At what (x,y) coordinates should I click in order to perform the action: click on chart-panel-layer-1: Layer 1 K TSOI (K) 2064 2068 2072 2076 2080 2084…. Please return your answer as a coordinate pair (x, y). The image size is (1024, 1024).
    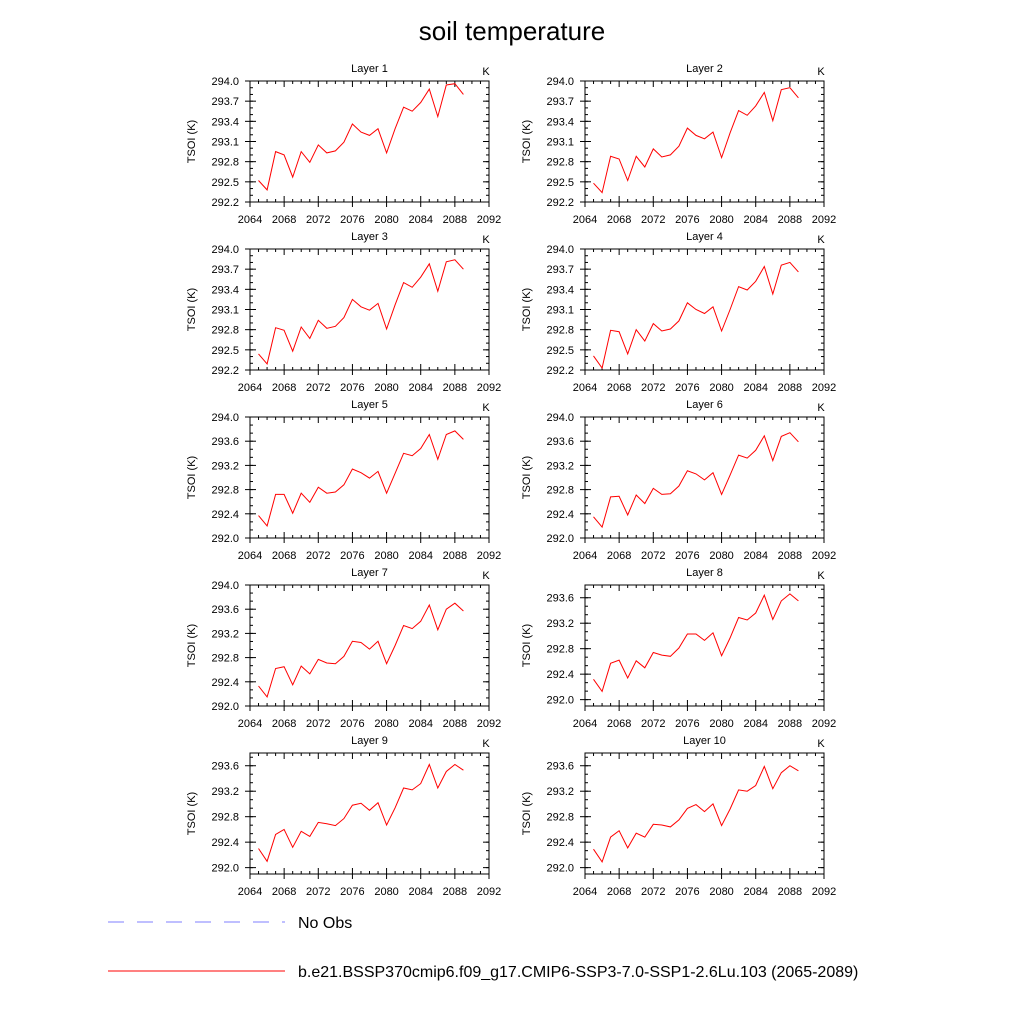
    Looking at the image, I should click on (343, 144).